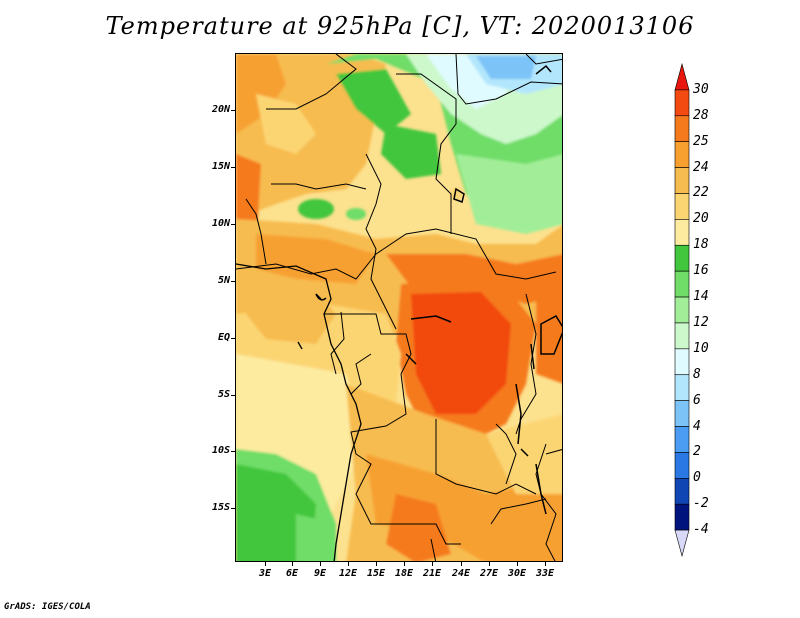 This screenshot has width=800, height=618. I want to click on lake-malawi, so click(541, 489).